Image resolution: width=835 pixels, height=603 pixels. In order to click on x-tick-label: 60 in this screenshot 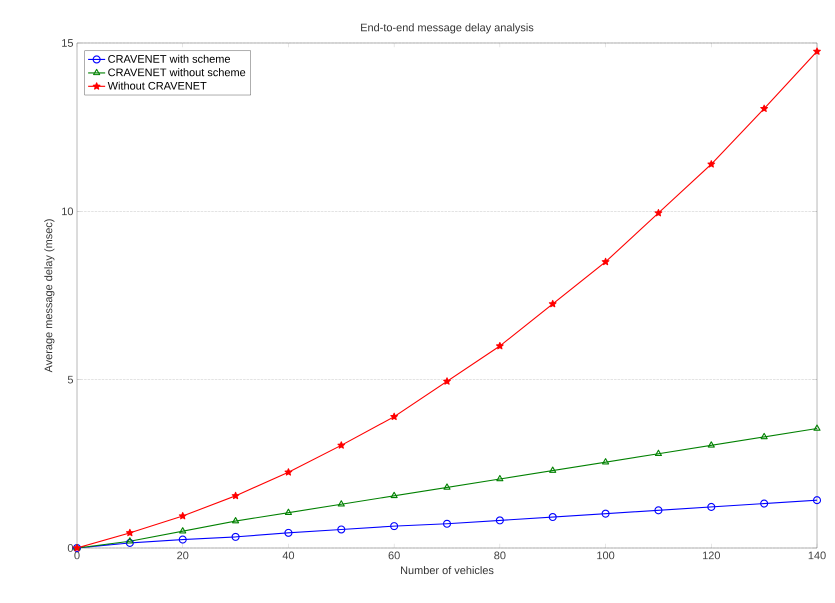, I will do `click(394, 556)`.